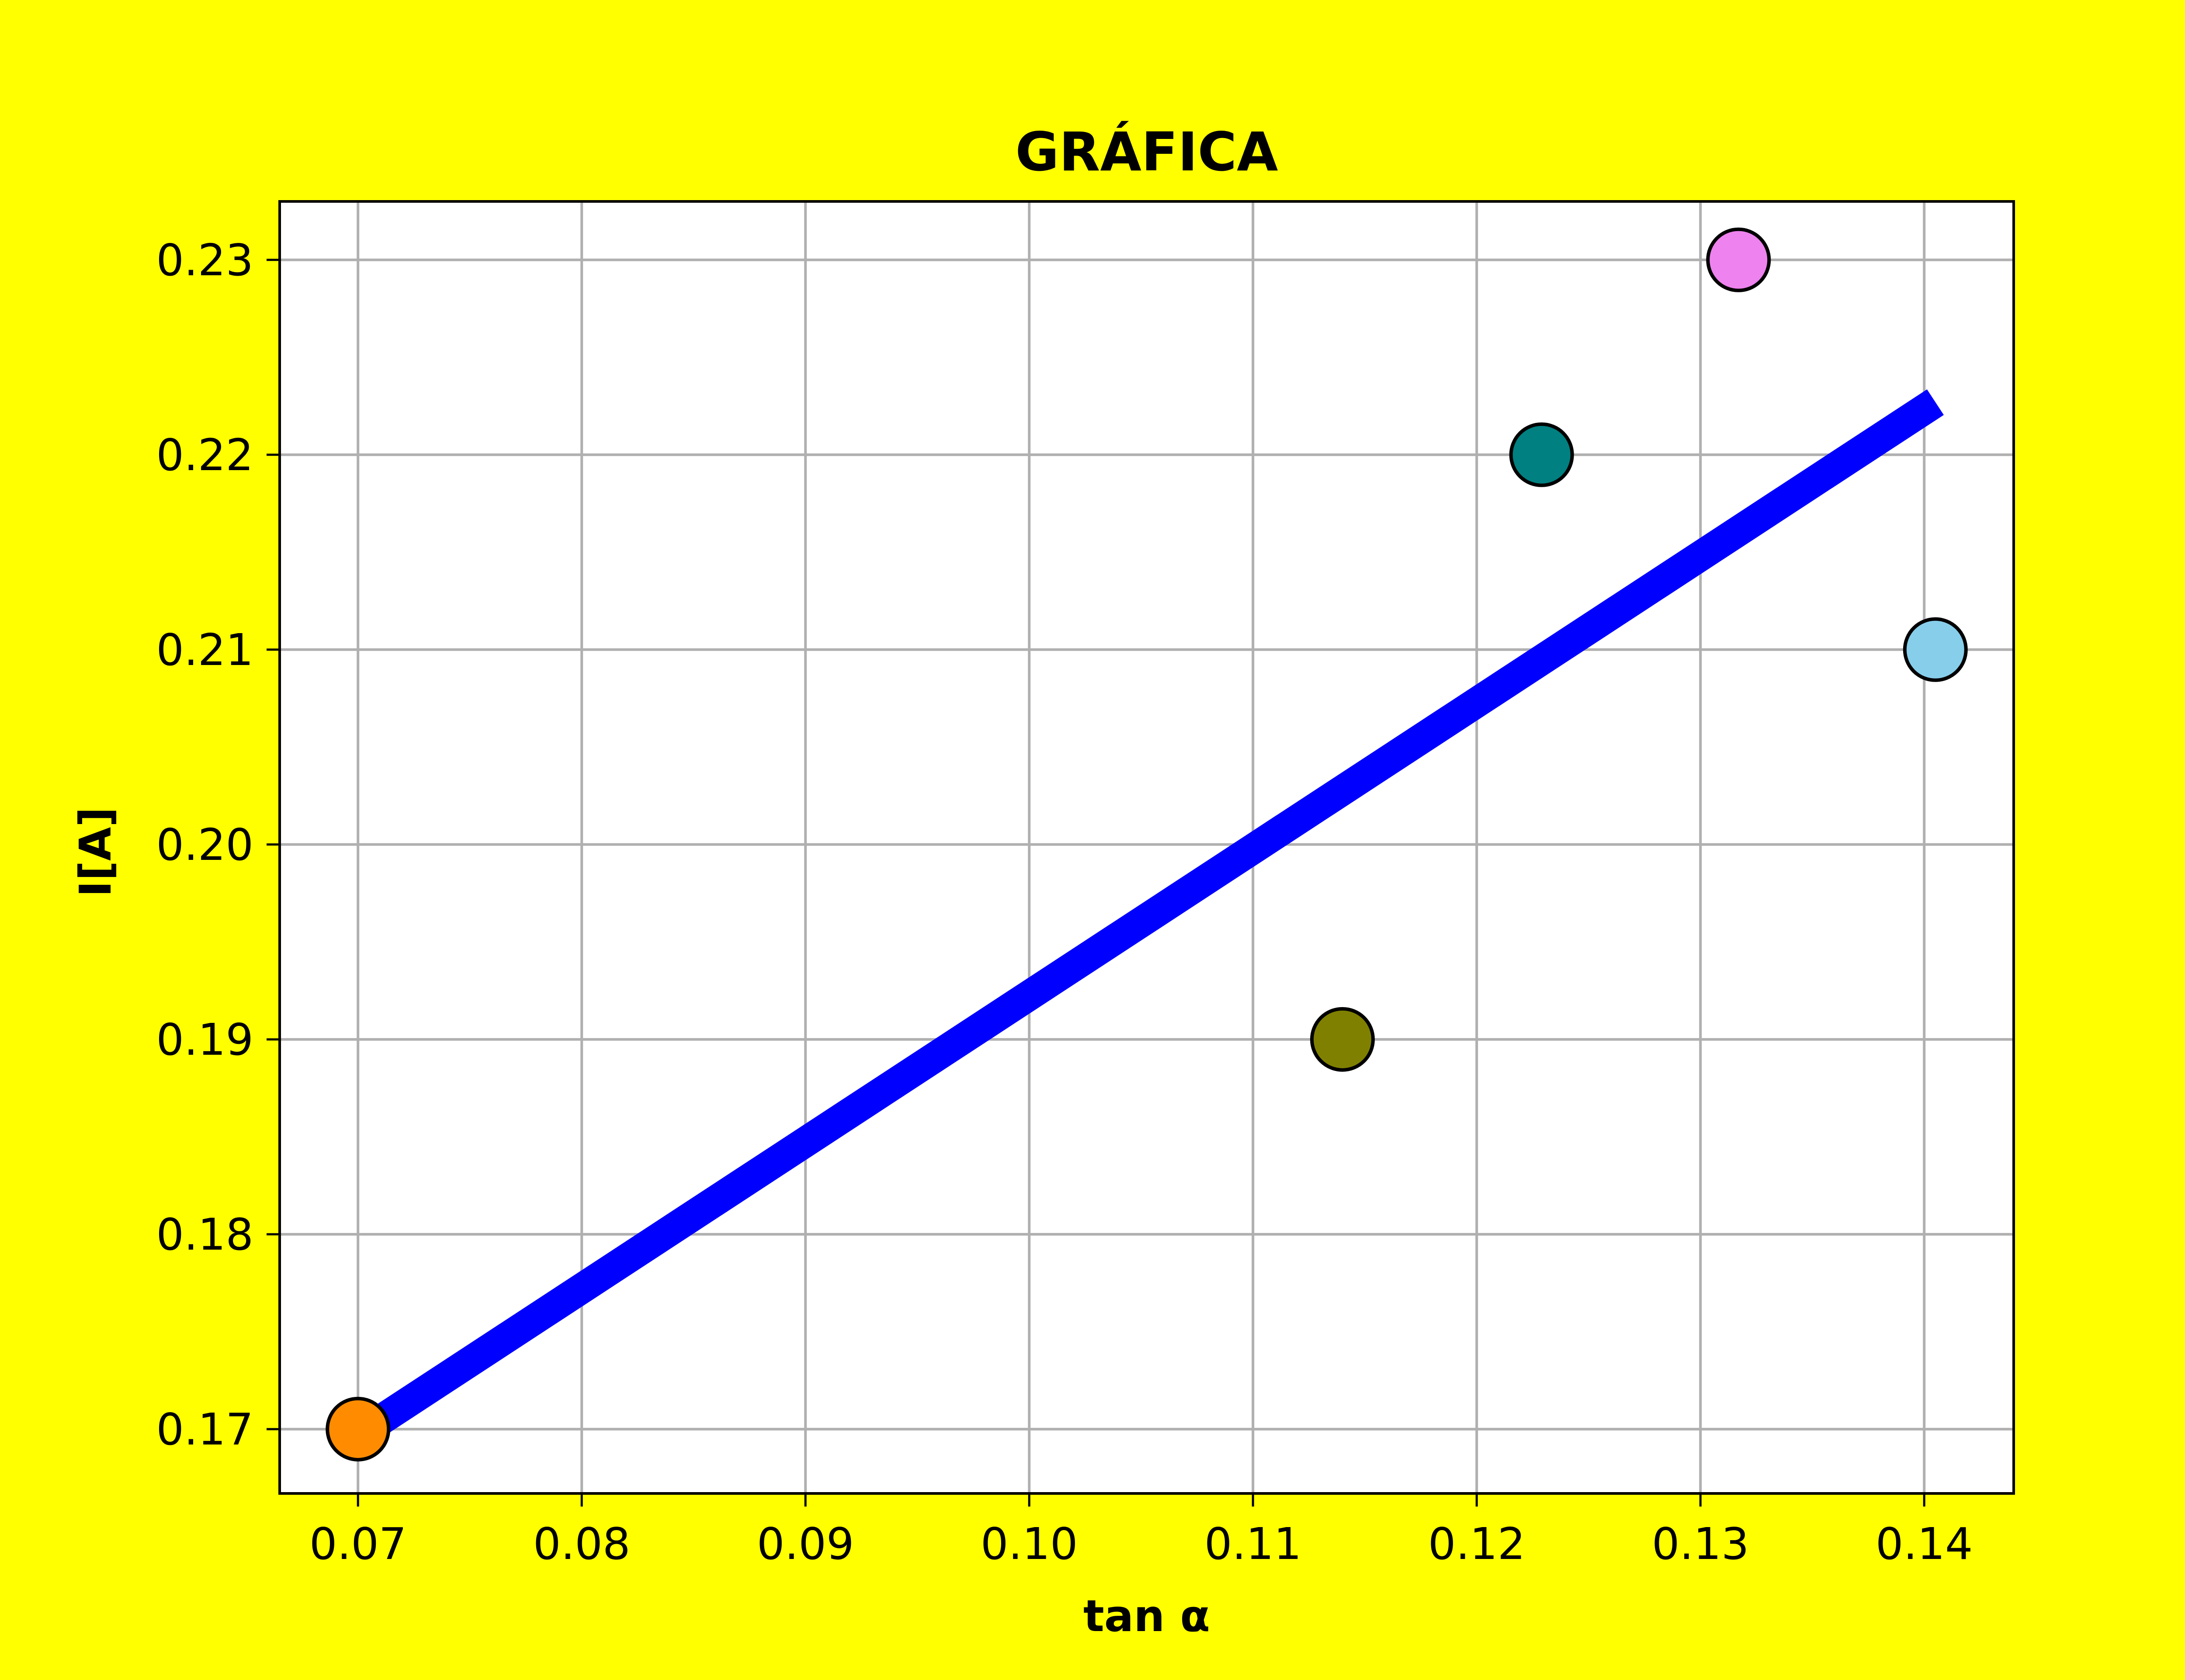  Describe the element at coordinates (205, 1429) in the screenshot. I see `y-tick-label: 0.17` at that location.